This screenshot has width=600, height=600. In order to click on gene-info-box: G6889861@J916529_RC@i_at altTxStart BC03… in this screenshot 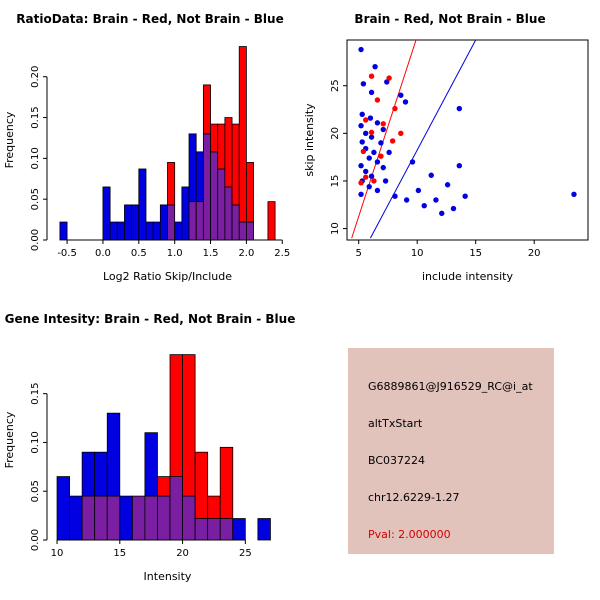, I will do `click(451, 451)`.